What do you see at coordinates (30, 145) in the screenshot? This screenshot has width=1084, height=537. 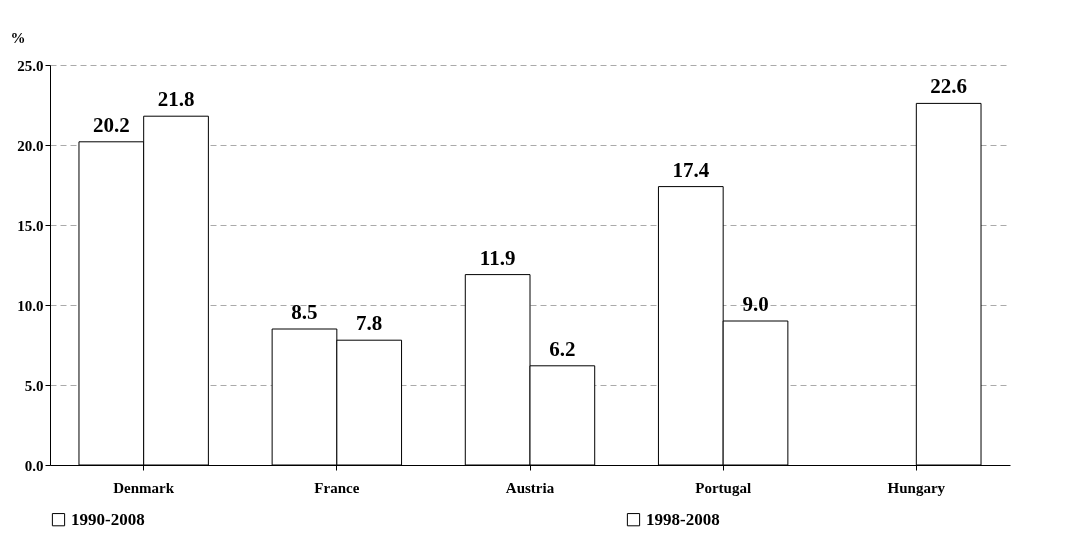 I see `y-tick-label: 20.0` at bounding box center [30, 145].